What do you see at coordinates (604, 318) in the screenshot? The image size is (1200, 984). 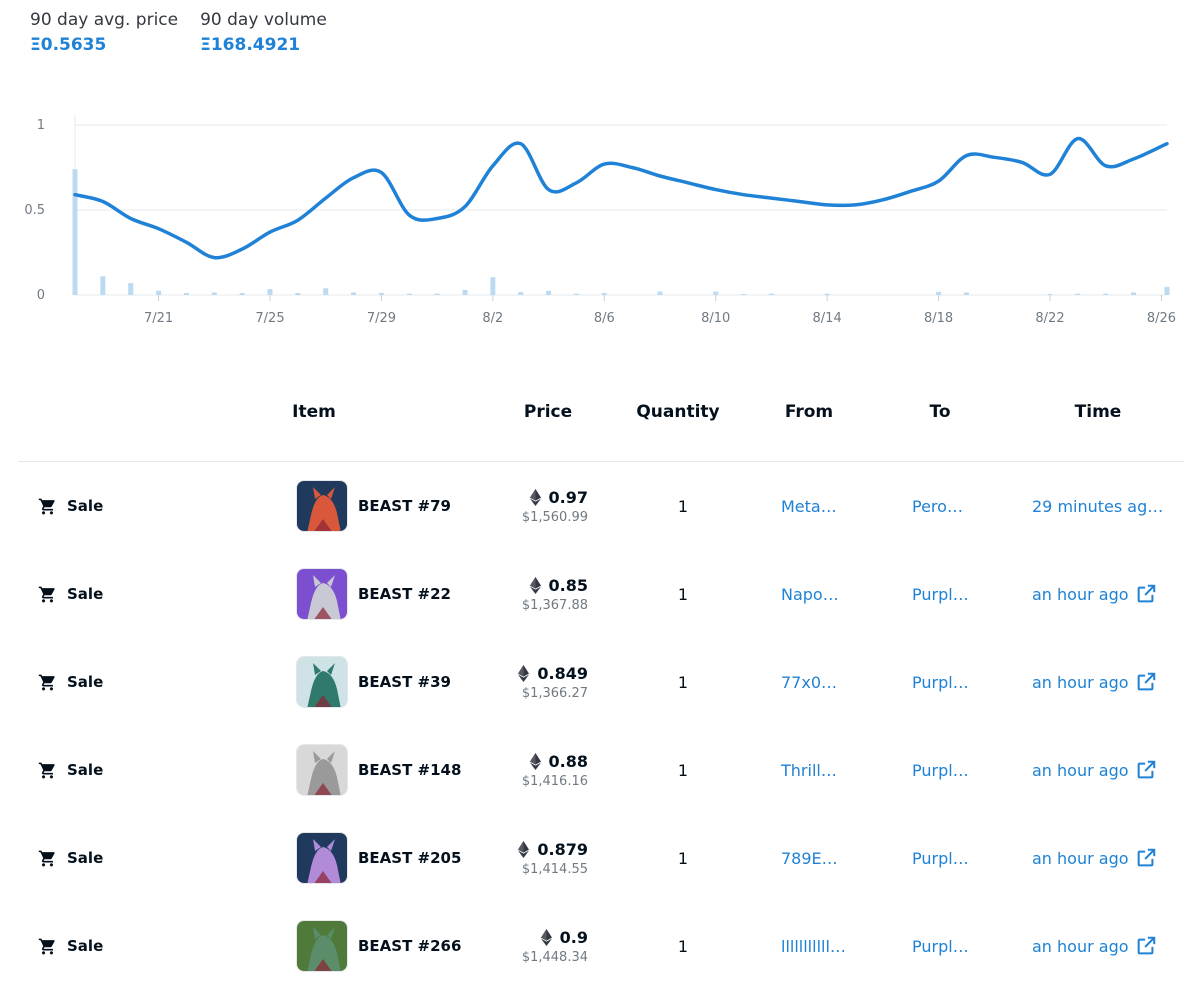 I see `x-tick-label: 8/6` at bounding box center [604, 318].